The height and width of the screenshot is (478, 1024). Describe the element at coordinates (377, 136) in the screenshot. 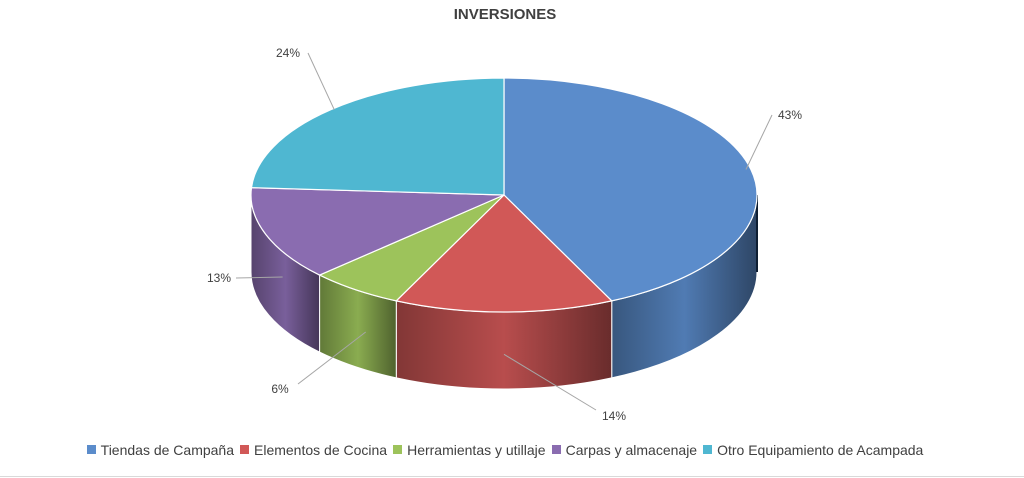

I see `pie-slice-otro-equipamiento-de-acampada` at that location.